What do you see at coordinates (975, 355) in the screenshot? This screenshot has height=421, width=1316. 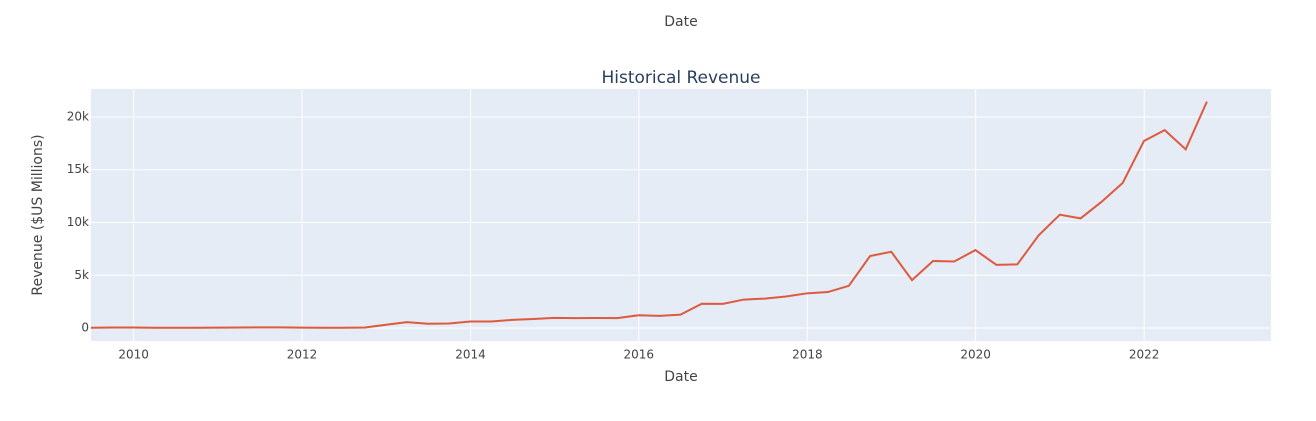 I see `x-tick-label: 2020` at bounding box center [975, 355].